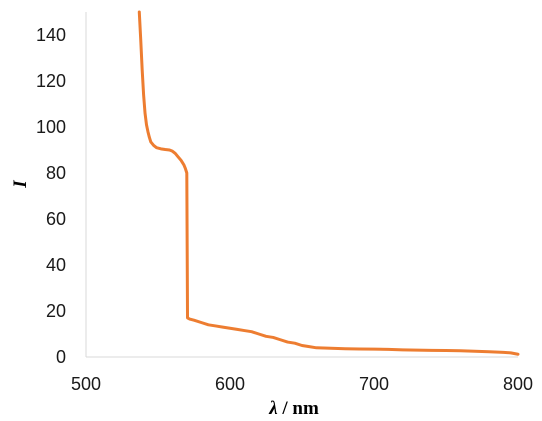  Describe the element at coordinates (518, 384) in the screenshot. I see `x-tick-label: 800` at that location.